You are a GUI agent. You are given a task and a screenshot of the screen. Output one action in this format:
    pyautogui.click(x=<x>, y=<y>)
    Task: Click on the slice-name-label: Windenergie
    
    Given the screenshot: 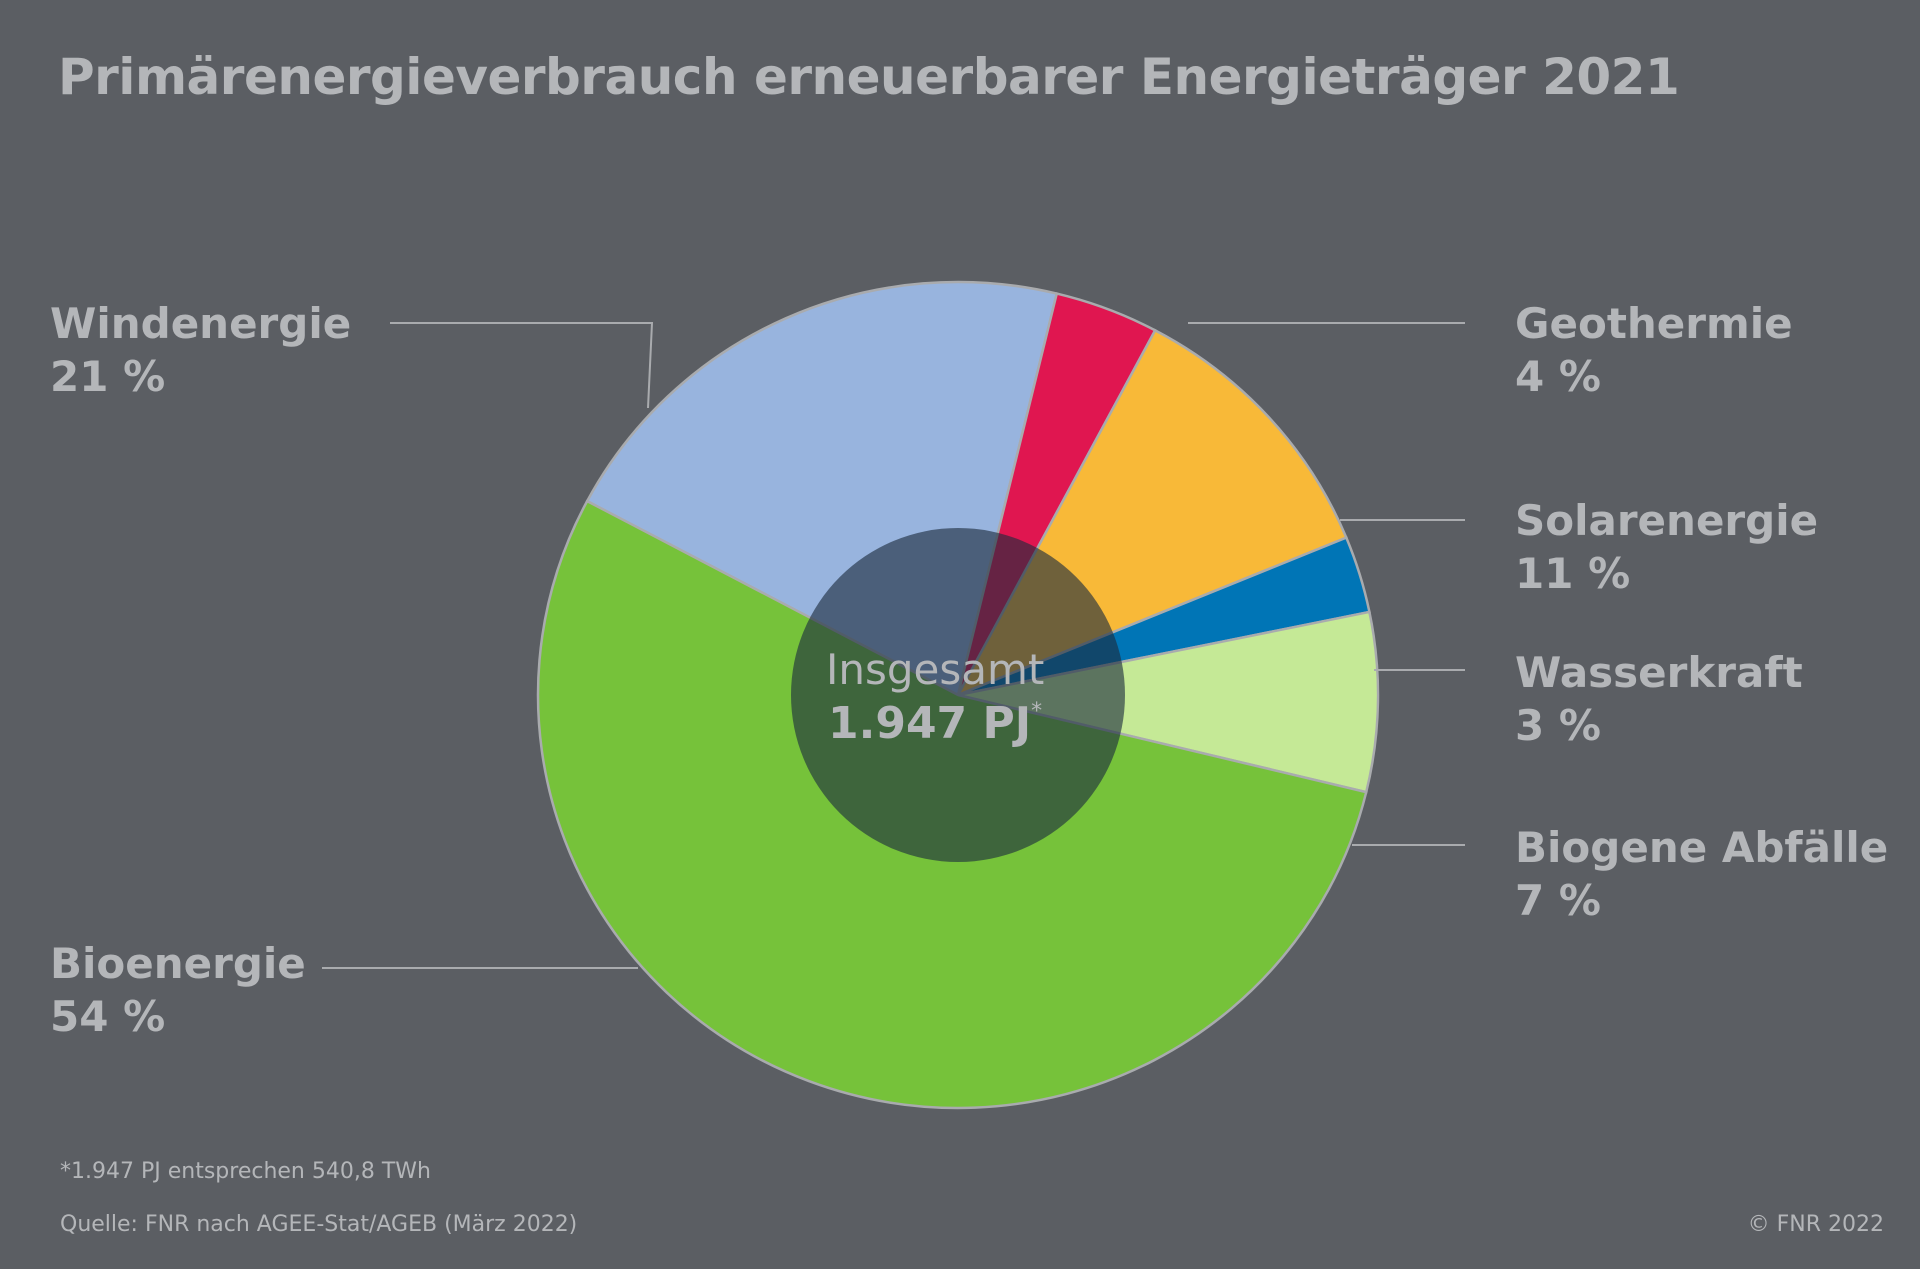 What is the action you would take?
    pyautogui.click(x=200, y=323)
    